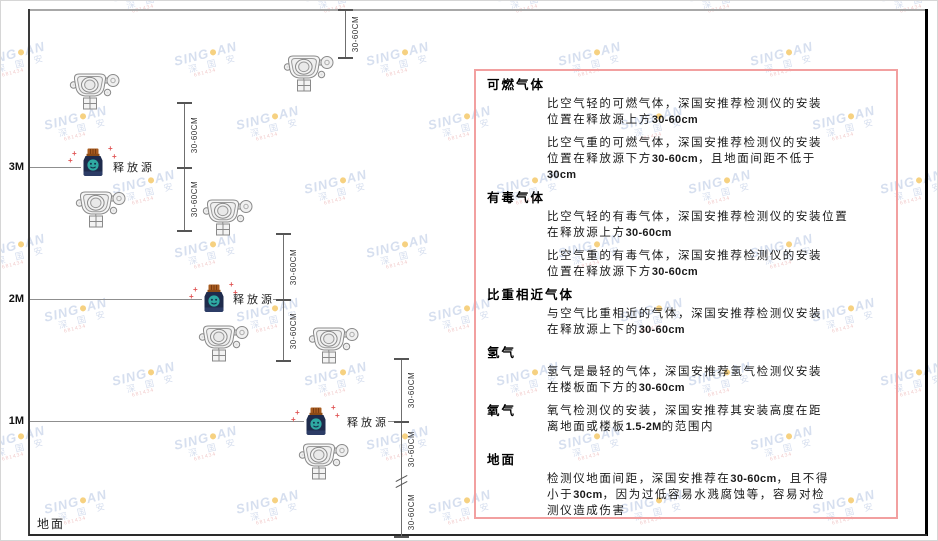 The image size is (938, 541). Describe the element at coordinates (502, 411) in the screenshot. I see `section-heading: 氧气` at that location.